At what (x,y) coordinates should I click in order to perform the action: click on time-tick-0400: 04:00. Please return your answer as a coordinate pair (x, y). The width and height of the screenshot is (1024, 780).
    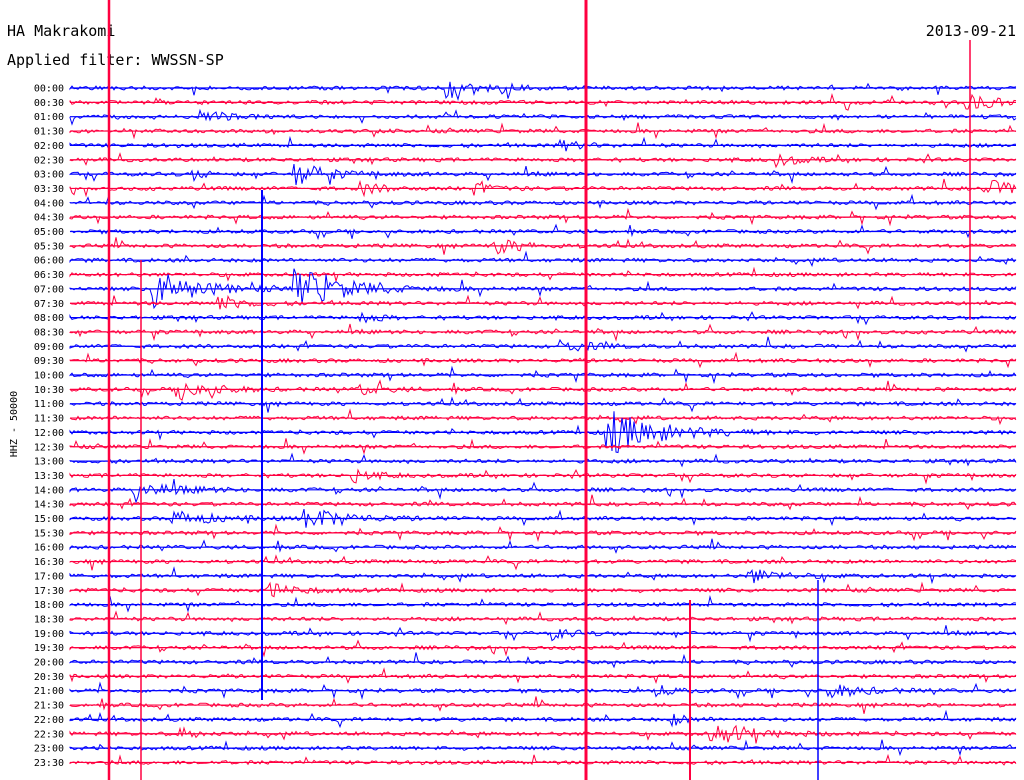
    Looking at the image, I should click on (49, 203).